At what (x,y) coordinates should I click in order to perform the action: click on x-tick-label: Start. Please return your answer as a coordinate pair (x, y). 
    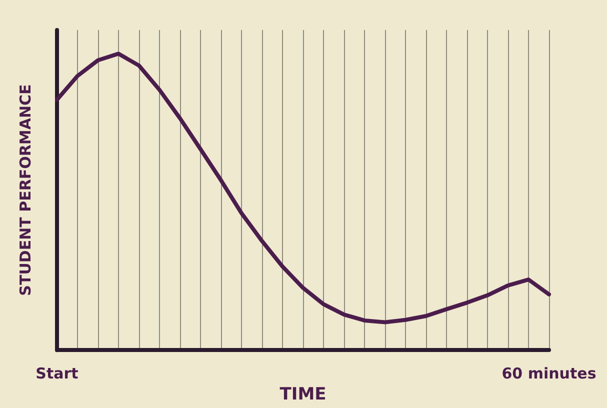
    Looking at the image, I should click on (57, 373).